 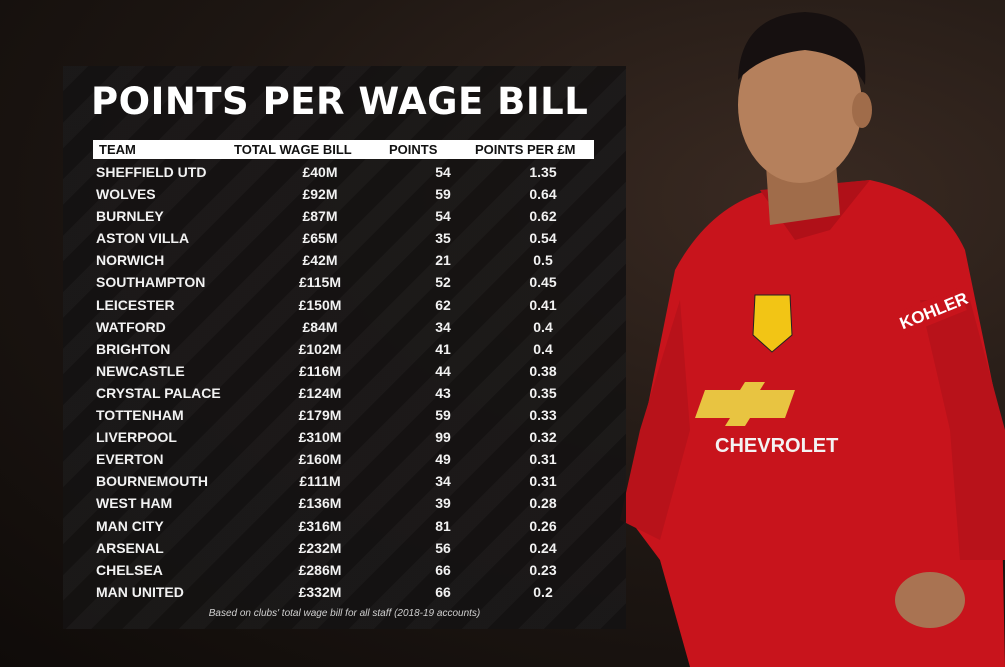 I want to click on cell-points-per-million: 0.62, so click(x=543, y=216).